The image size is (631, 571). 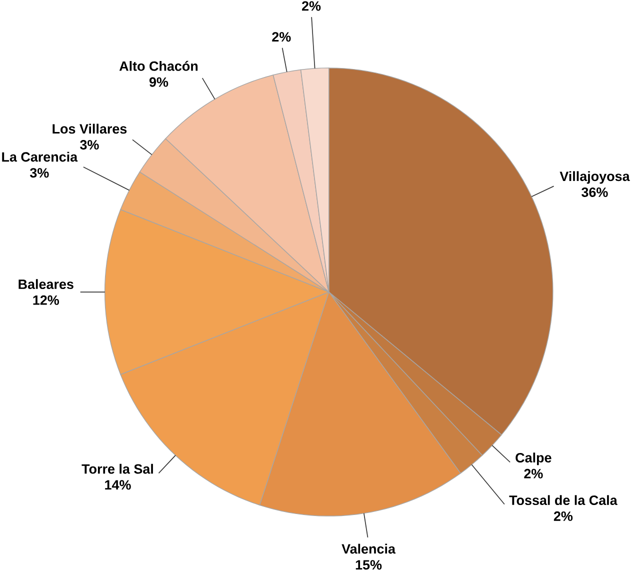 What do you see at coordinates (595, 193) in the screenshot?
I see `data-label: 36%` at bounding box center [595, 193].